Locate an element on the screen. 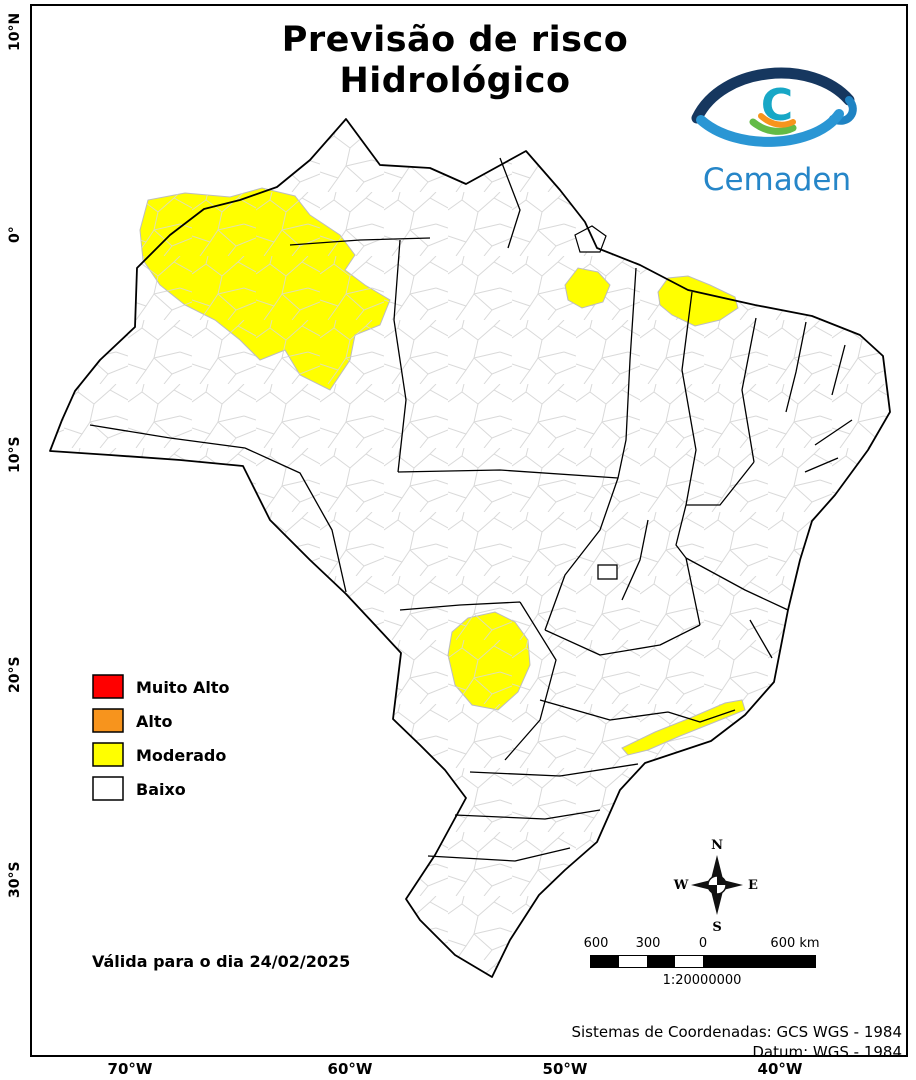 Image resolution: width=916 pixels, height=1080 pixels. scale-tick-0: 0 is located at coordinates (703, 943).